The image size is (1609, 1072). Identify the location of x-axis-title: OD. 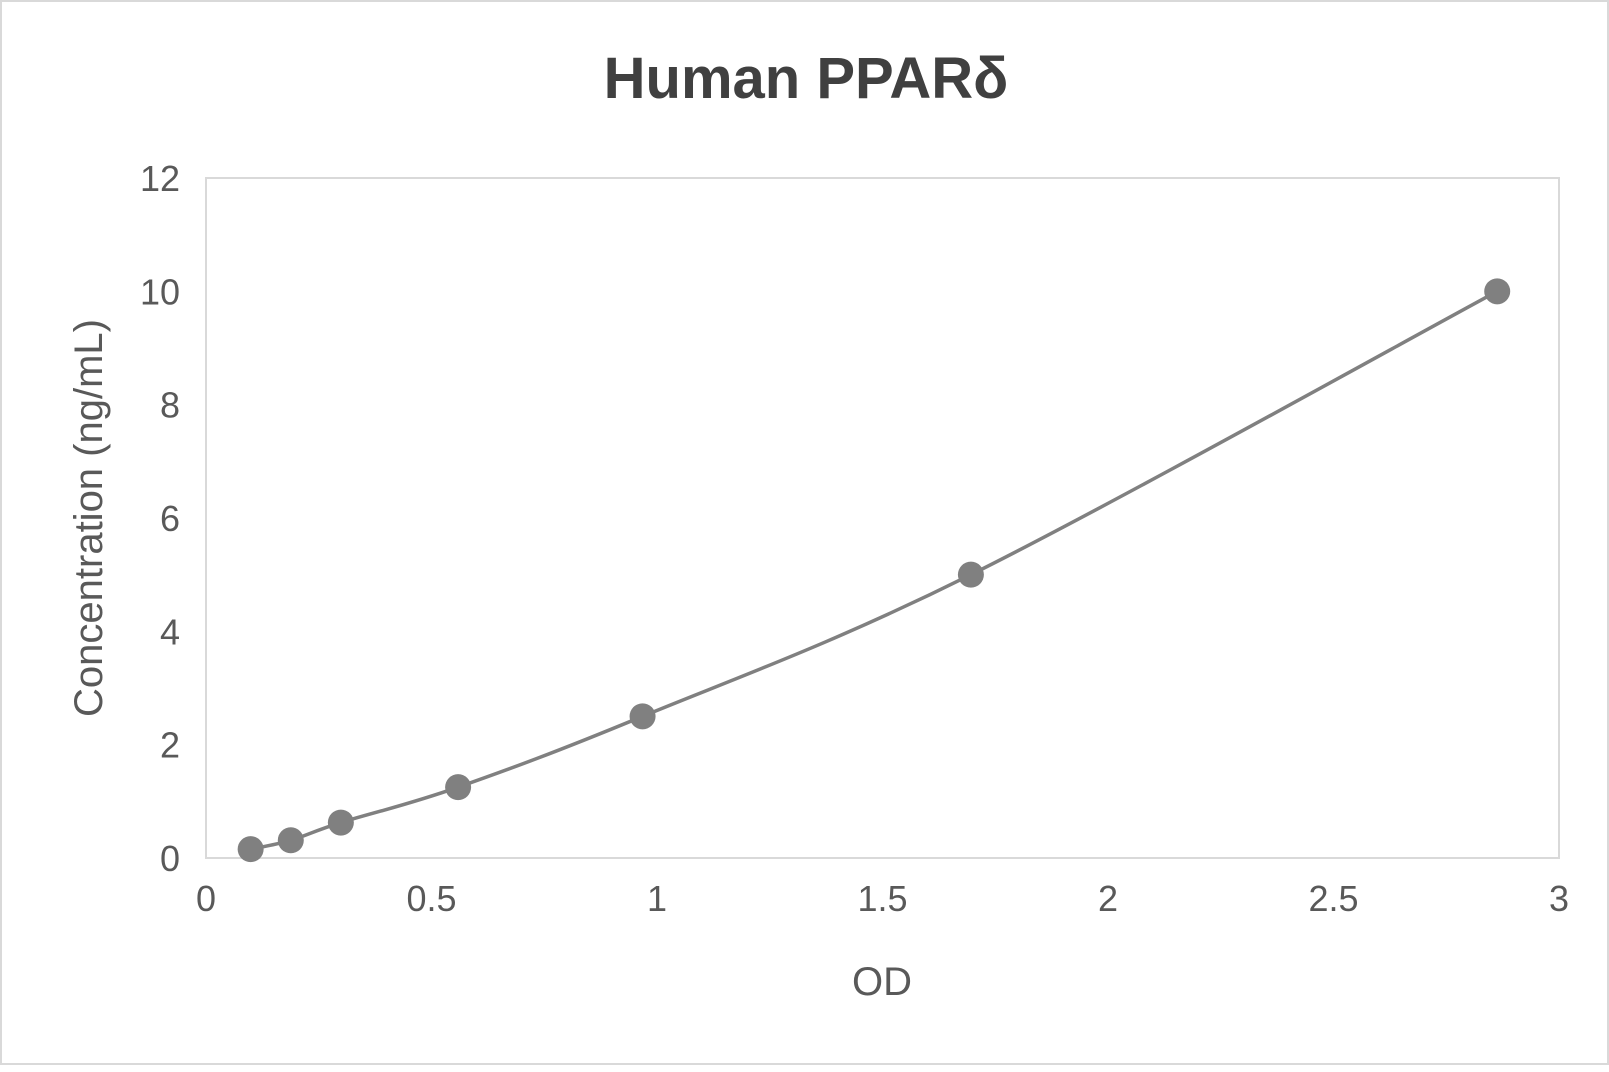
(882, 982).